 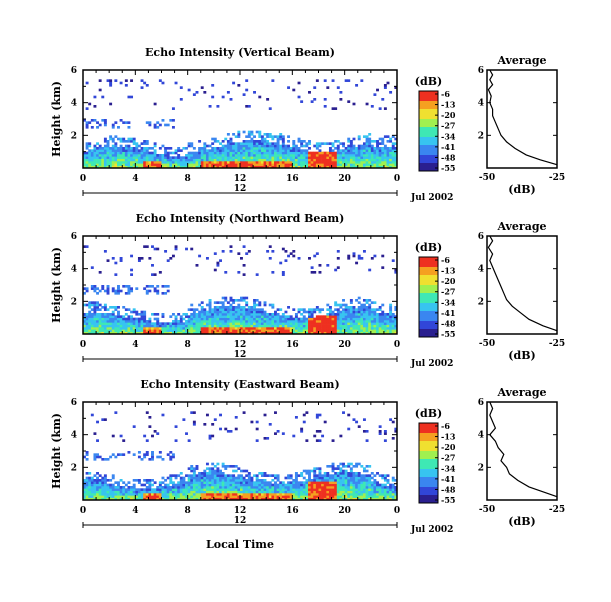 What do you see at coordinates (521, 521) in the screenshot?
I see `profile-x-label: (dB)` at bounding box center [521, 521].